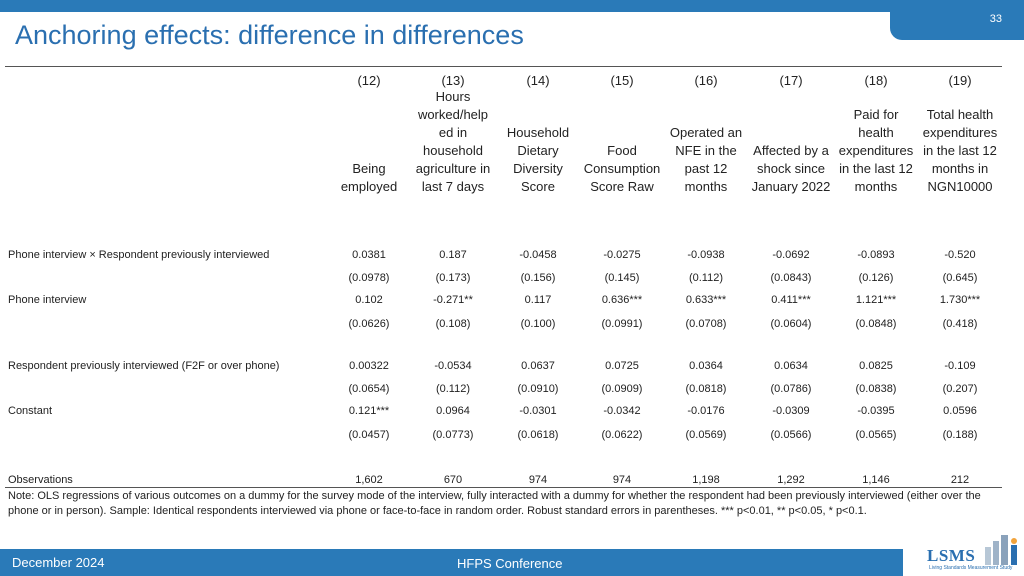  What do you see at coordinates (453, 150) in the screenshot?
I see `column-title-line: household` at bounding box center [453, 150].